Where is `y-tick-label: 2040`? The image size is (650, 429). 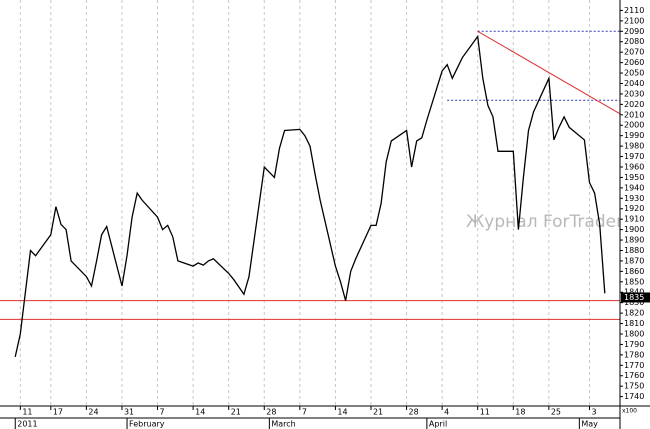
y-tick-label: 2040 is located at coordinates (634, 83).